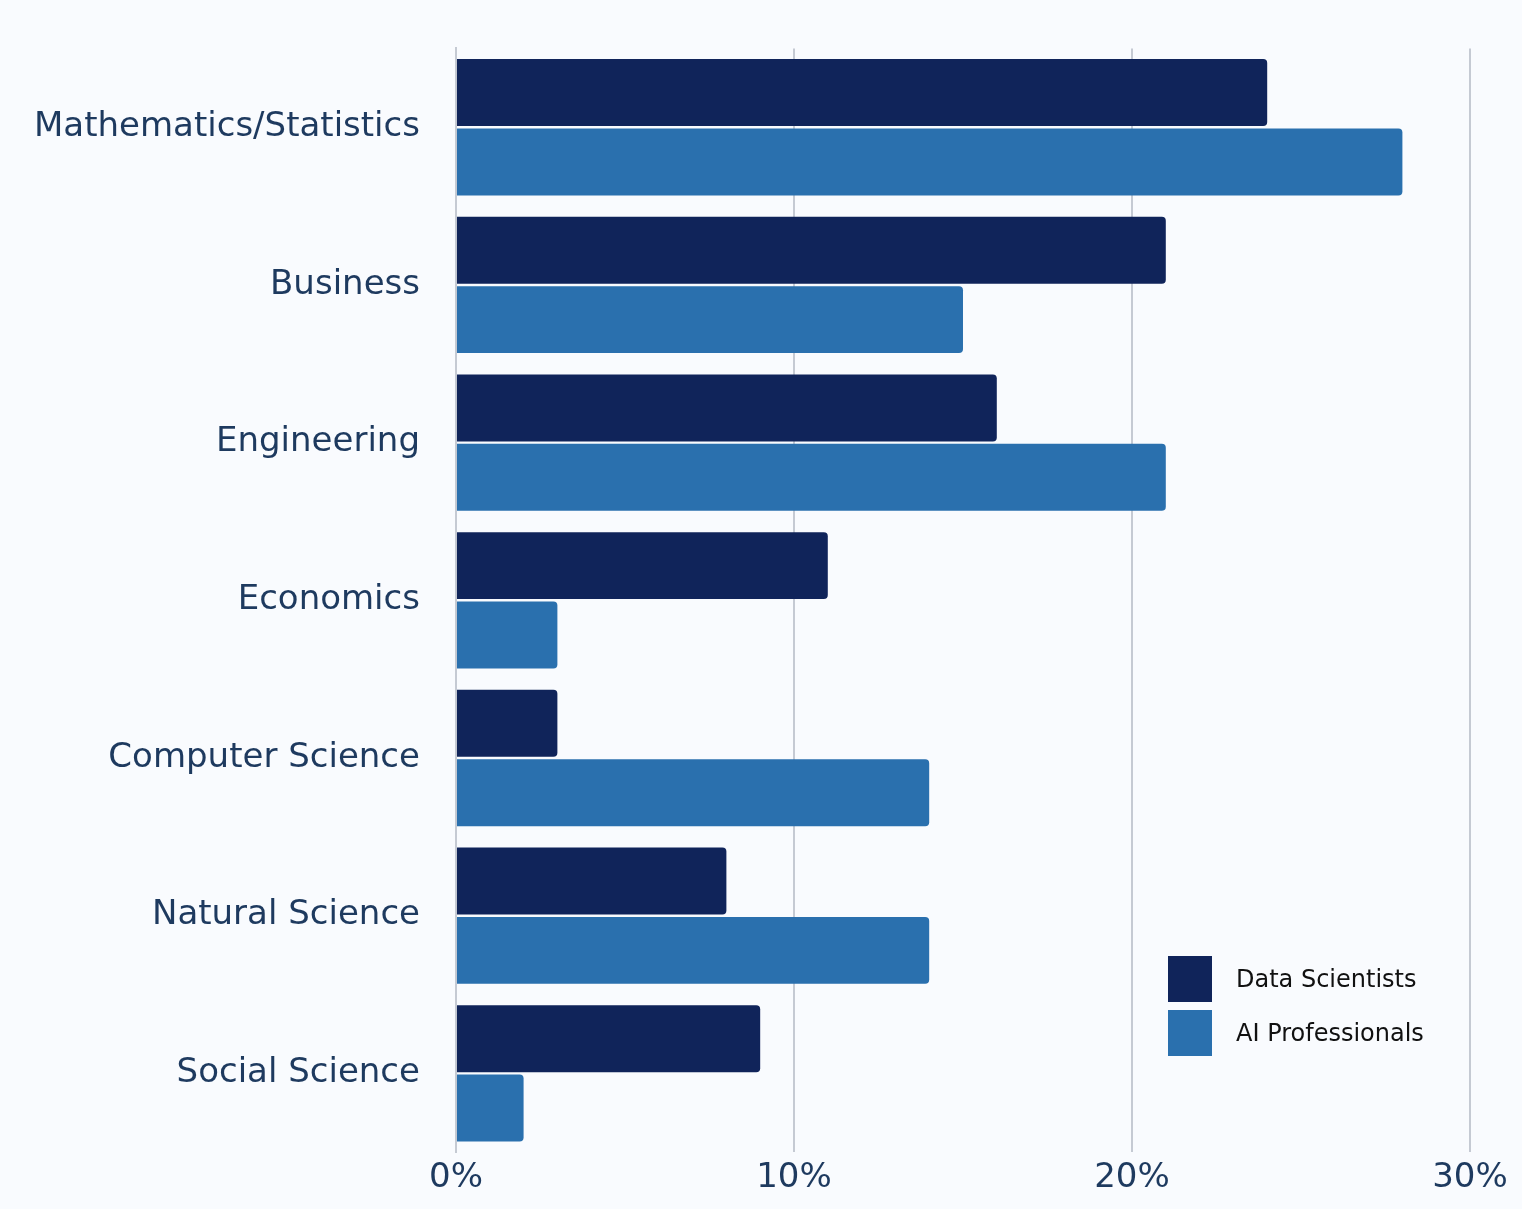  Describe the element at coordinates (794, 1175) in the screenshot. I see `x-tick-label: 10%` at that location.